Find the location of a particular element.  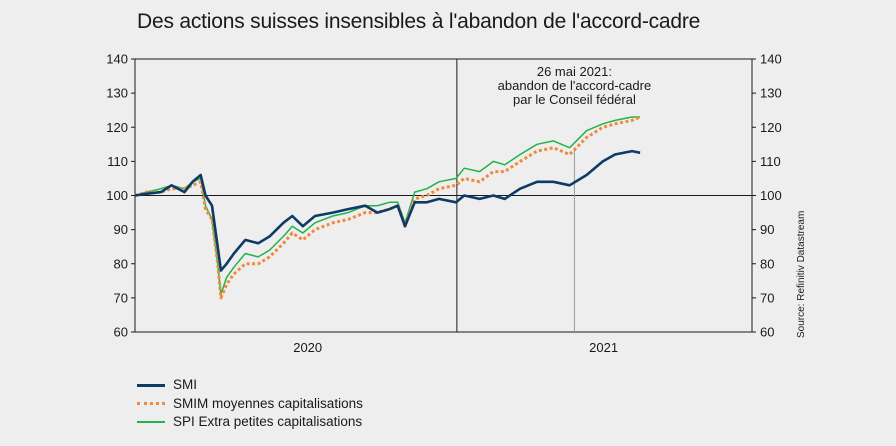

y-tick-label-right: 110 is located at coordinates (770, 161).